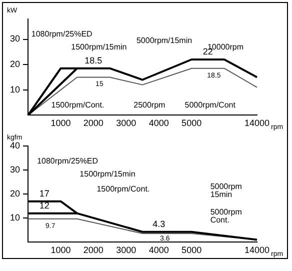 Image resolution: width=292 pixels, height=271 pixels. I want to click on annotation: 5000rpm Cont., so click(226, 215).